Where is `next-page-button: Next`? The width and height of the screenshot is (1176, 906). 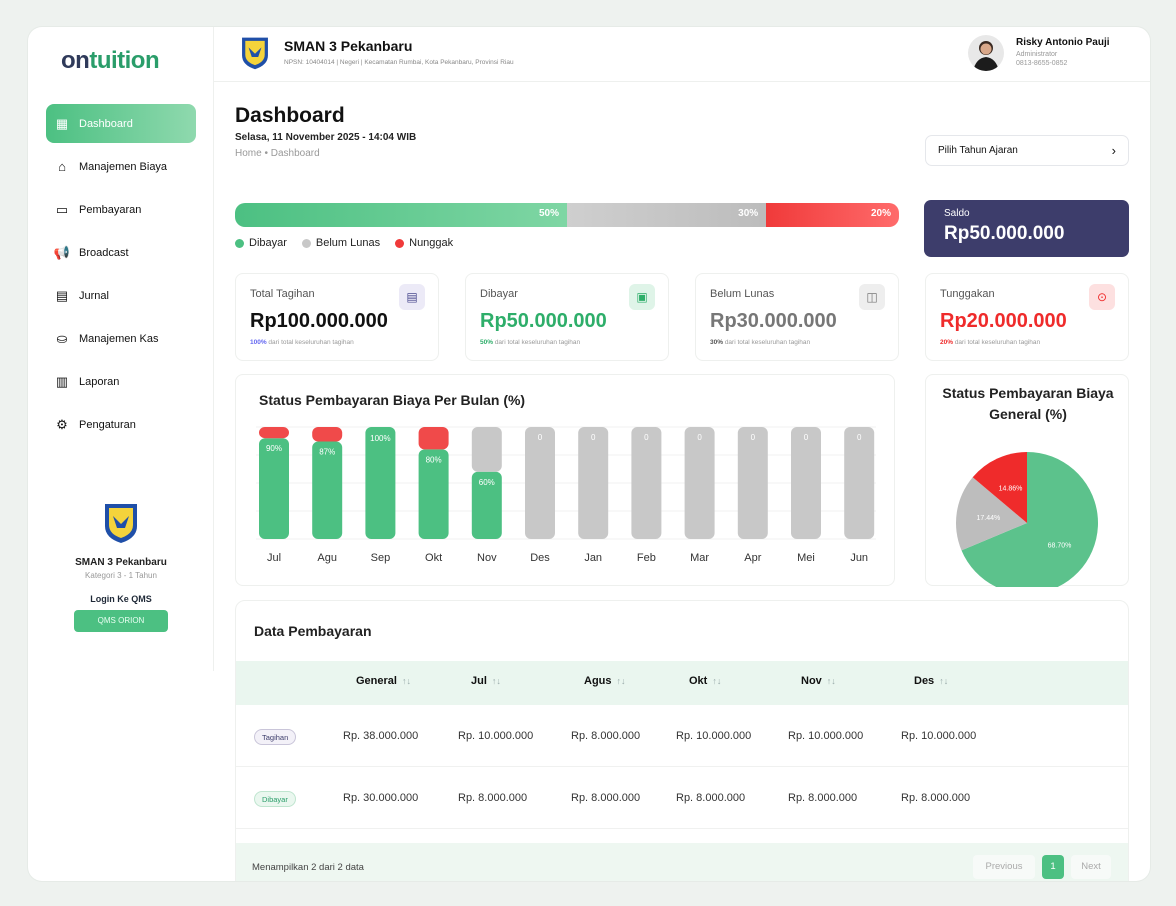 next-page-button: Next is located at coordinates (1091, 867).